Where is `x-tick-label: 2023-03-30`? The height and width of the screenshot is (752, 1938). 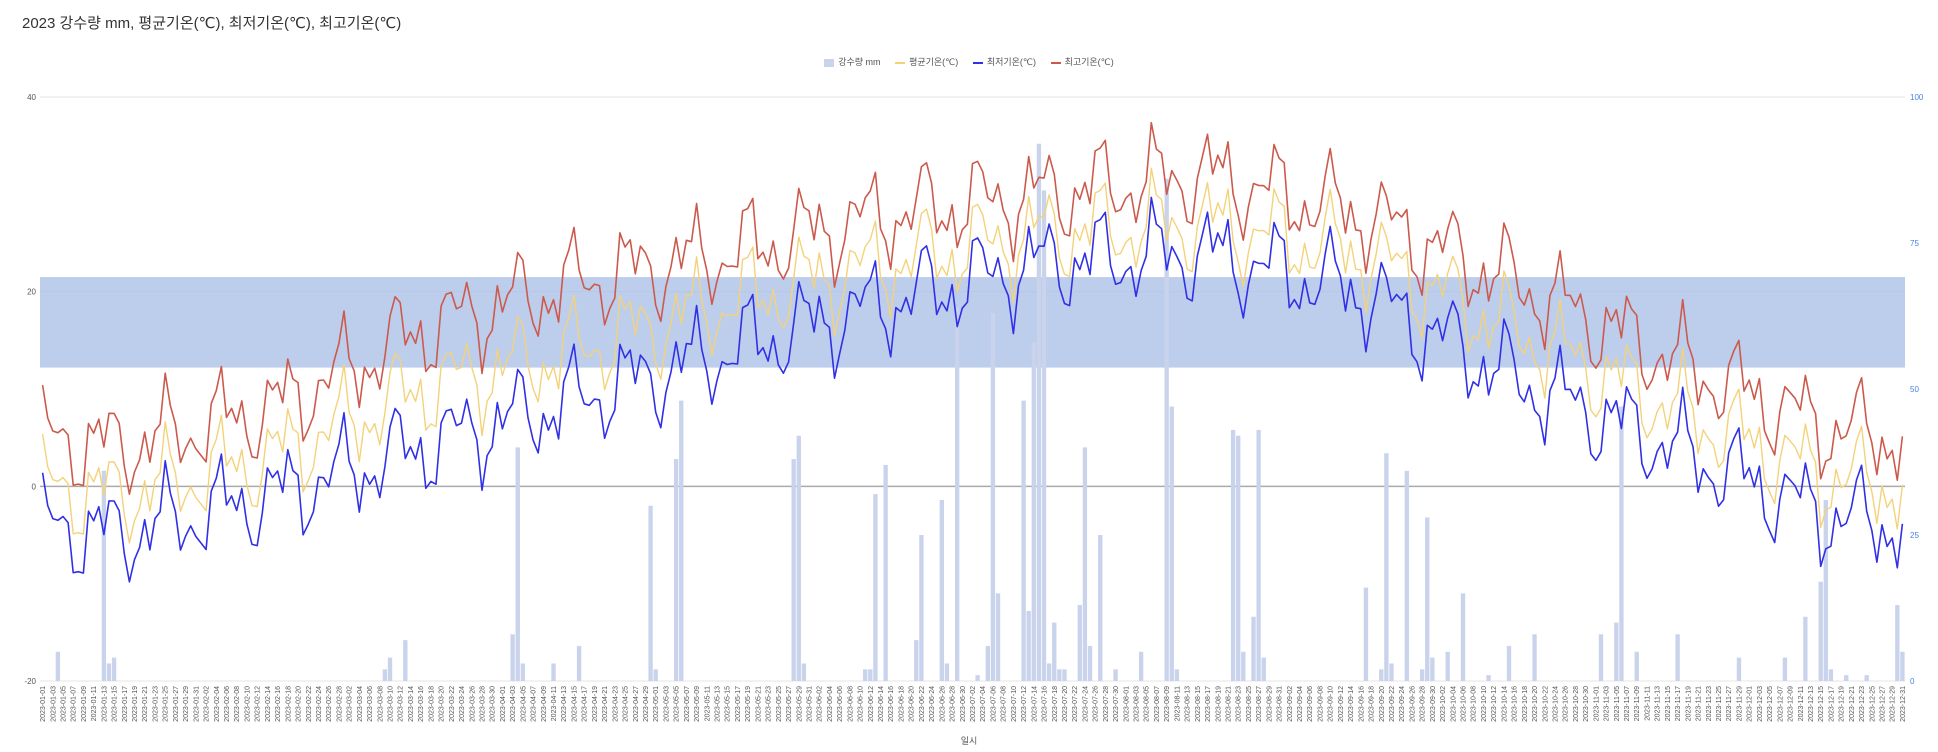
x-tick-label: 2023-03-30 is located at coordinates (493, 704).